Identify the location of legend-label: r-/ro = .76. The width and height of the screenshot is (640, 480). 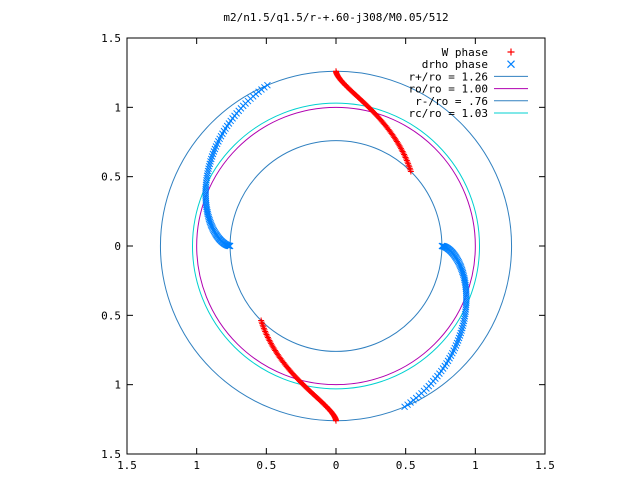
(451, 101).